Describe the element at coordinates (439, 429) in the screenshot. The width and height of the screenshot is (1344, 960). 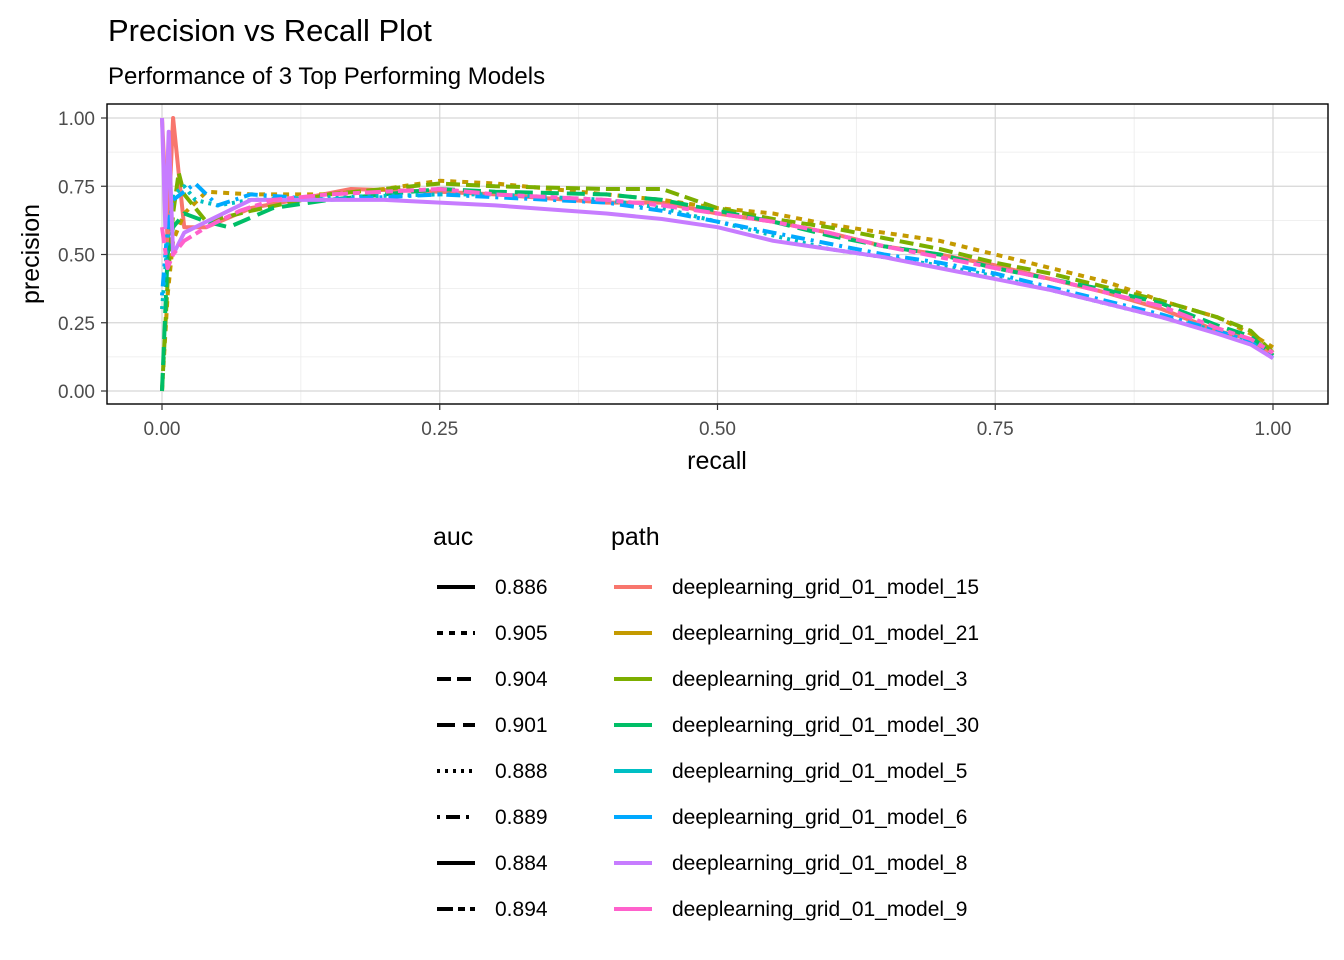
I see `x-tick-label: 0.25` at that location.